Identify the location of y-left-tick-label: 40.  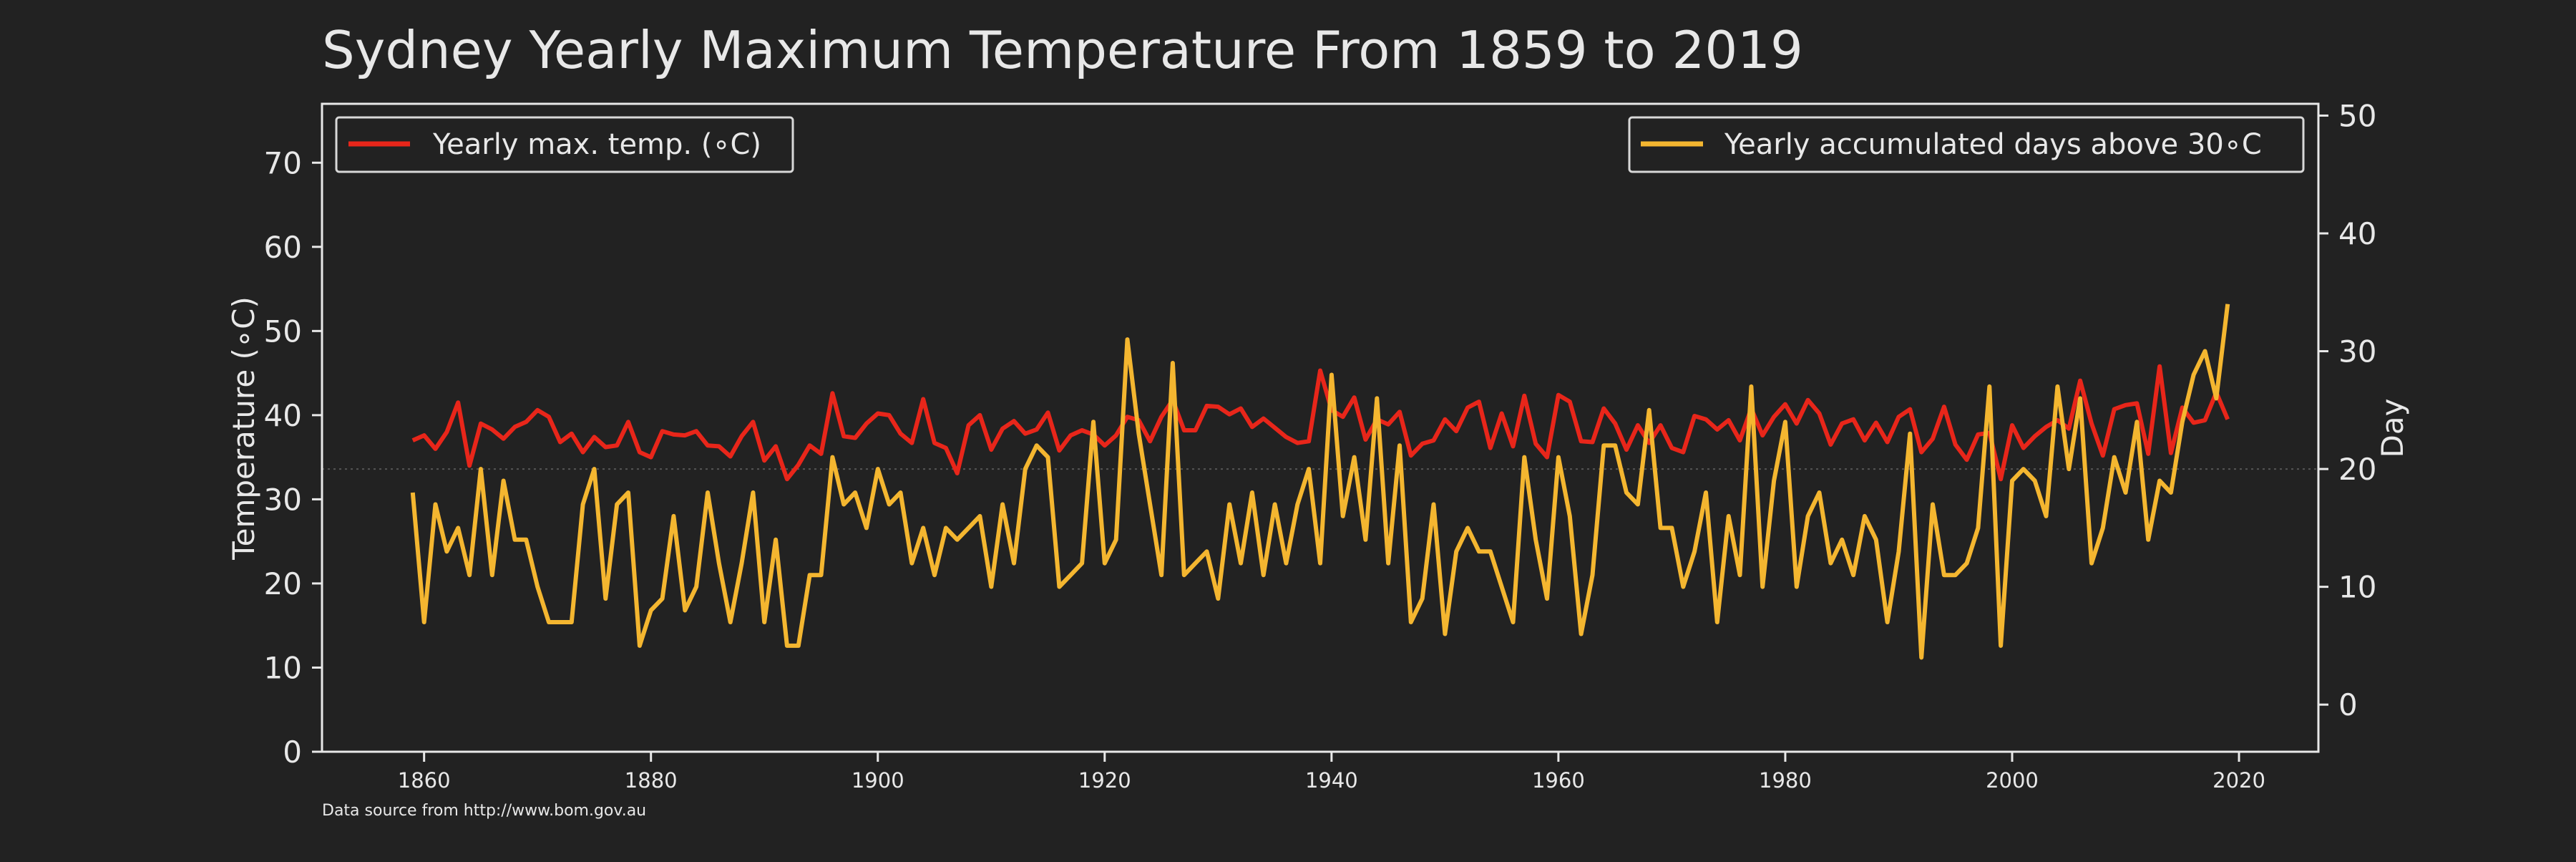
(283, 415).